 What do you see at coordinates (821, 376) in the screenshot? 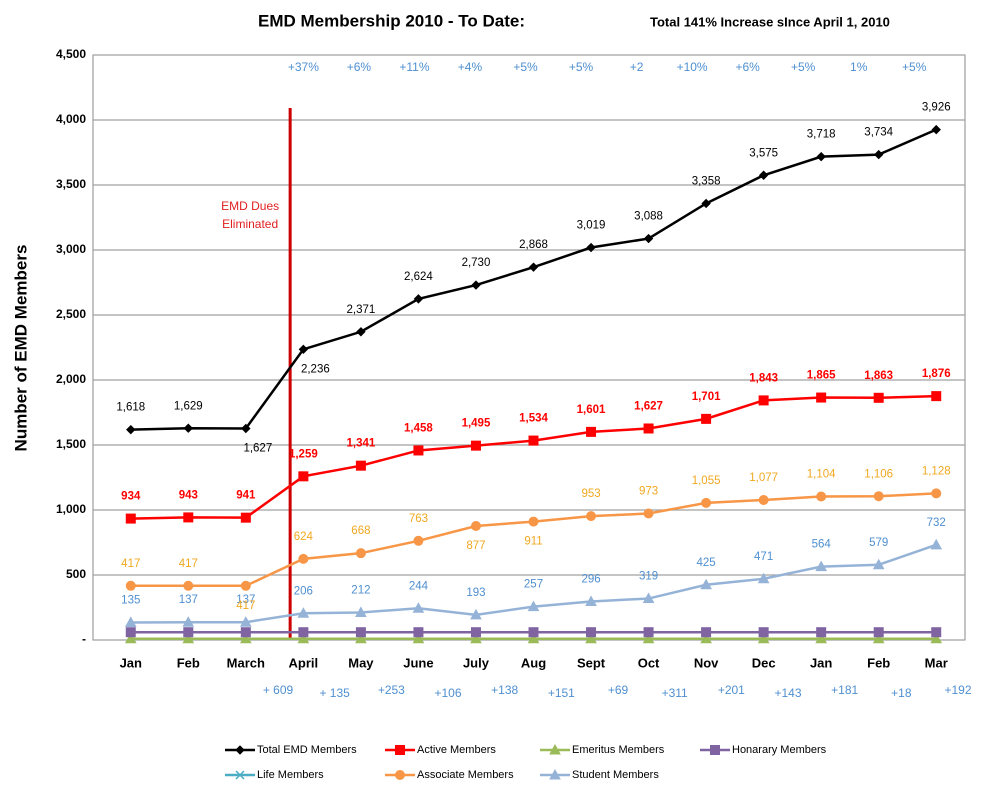
I see `data-label: 1,865` at bounding box center [821, 376].